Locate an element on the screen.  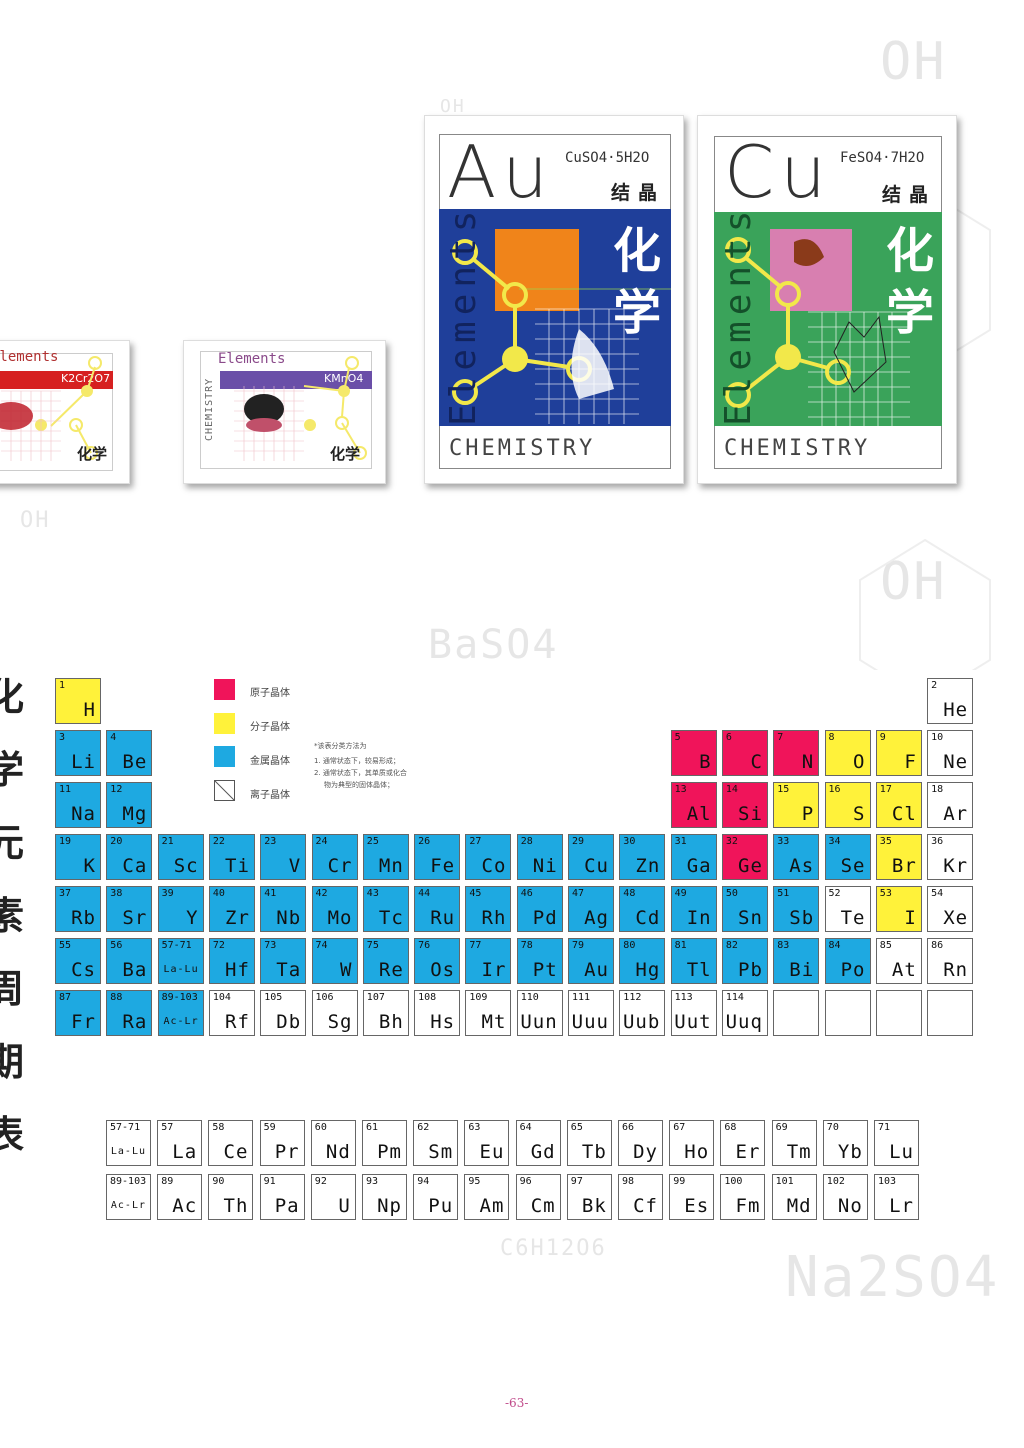
atomic-number: 41 is located at coordinates (270, 893).